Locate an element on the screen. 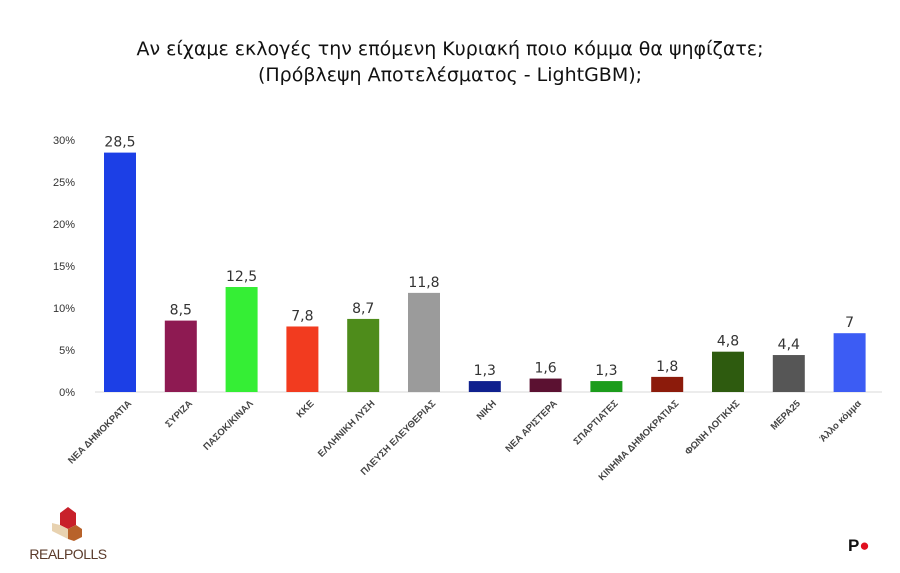 The width and height of the screenshot is (900, 573). y-tick-label: 20% is located at coordinates (64, 225).